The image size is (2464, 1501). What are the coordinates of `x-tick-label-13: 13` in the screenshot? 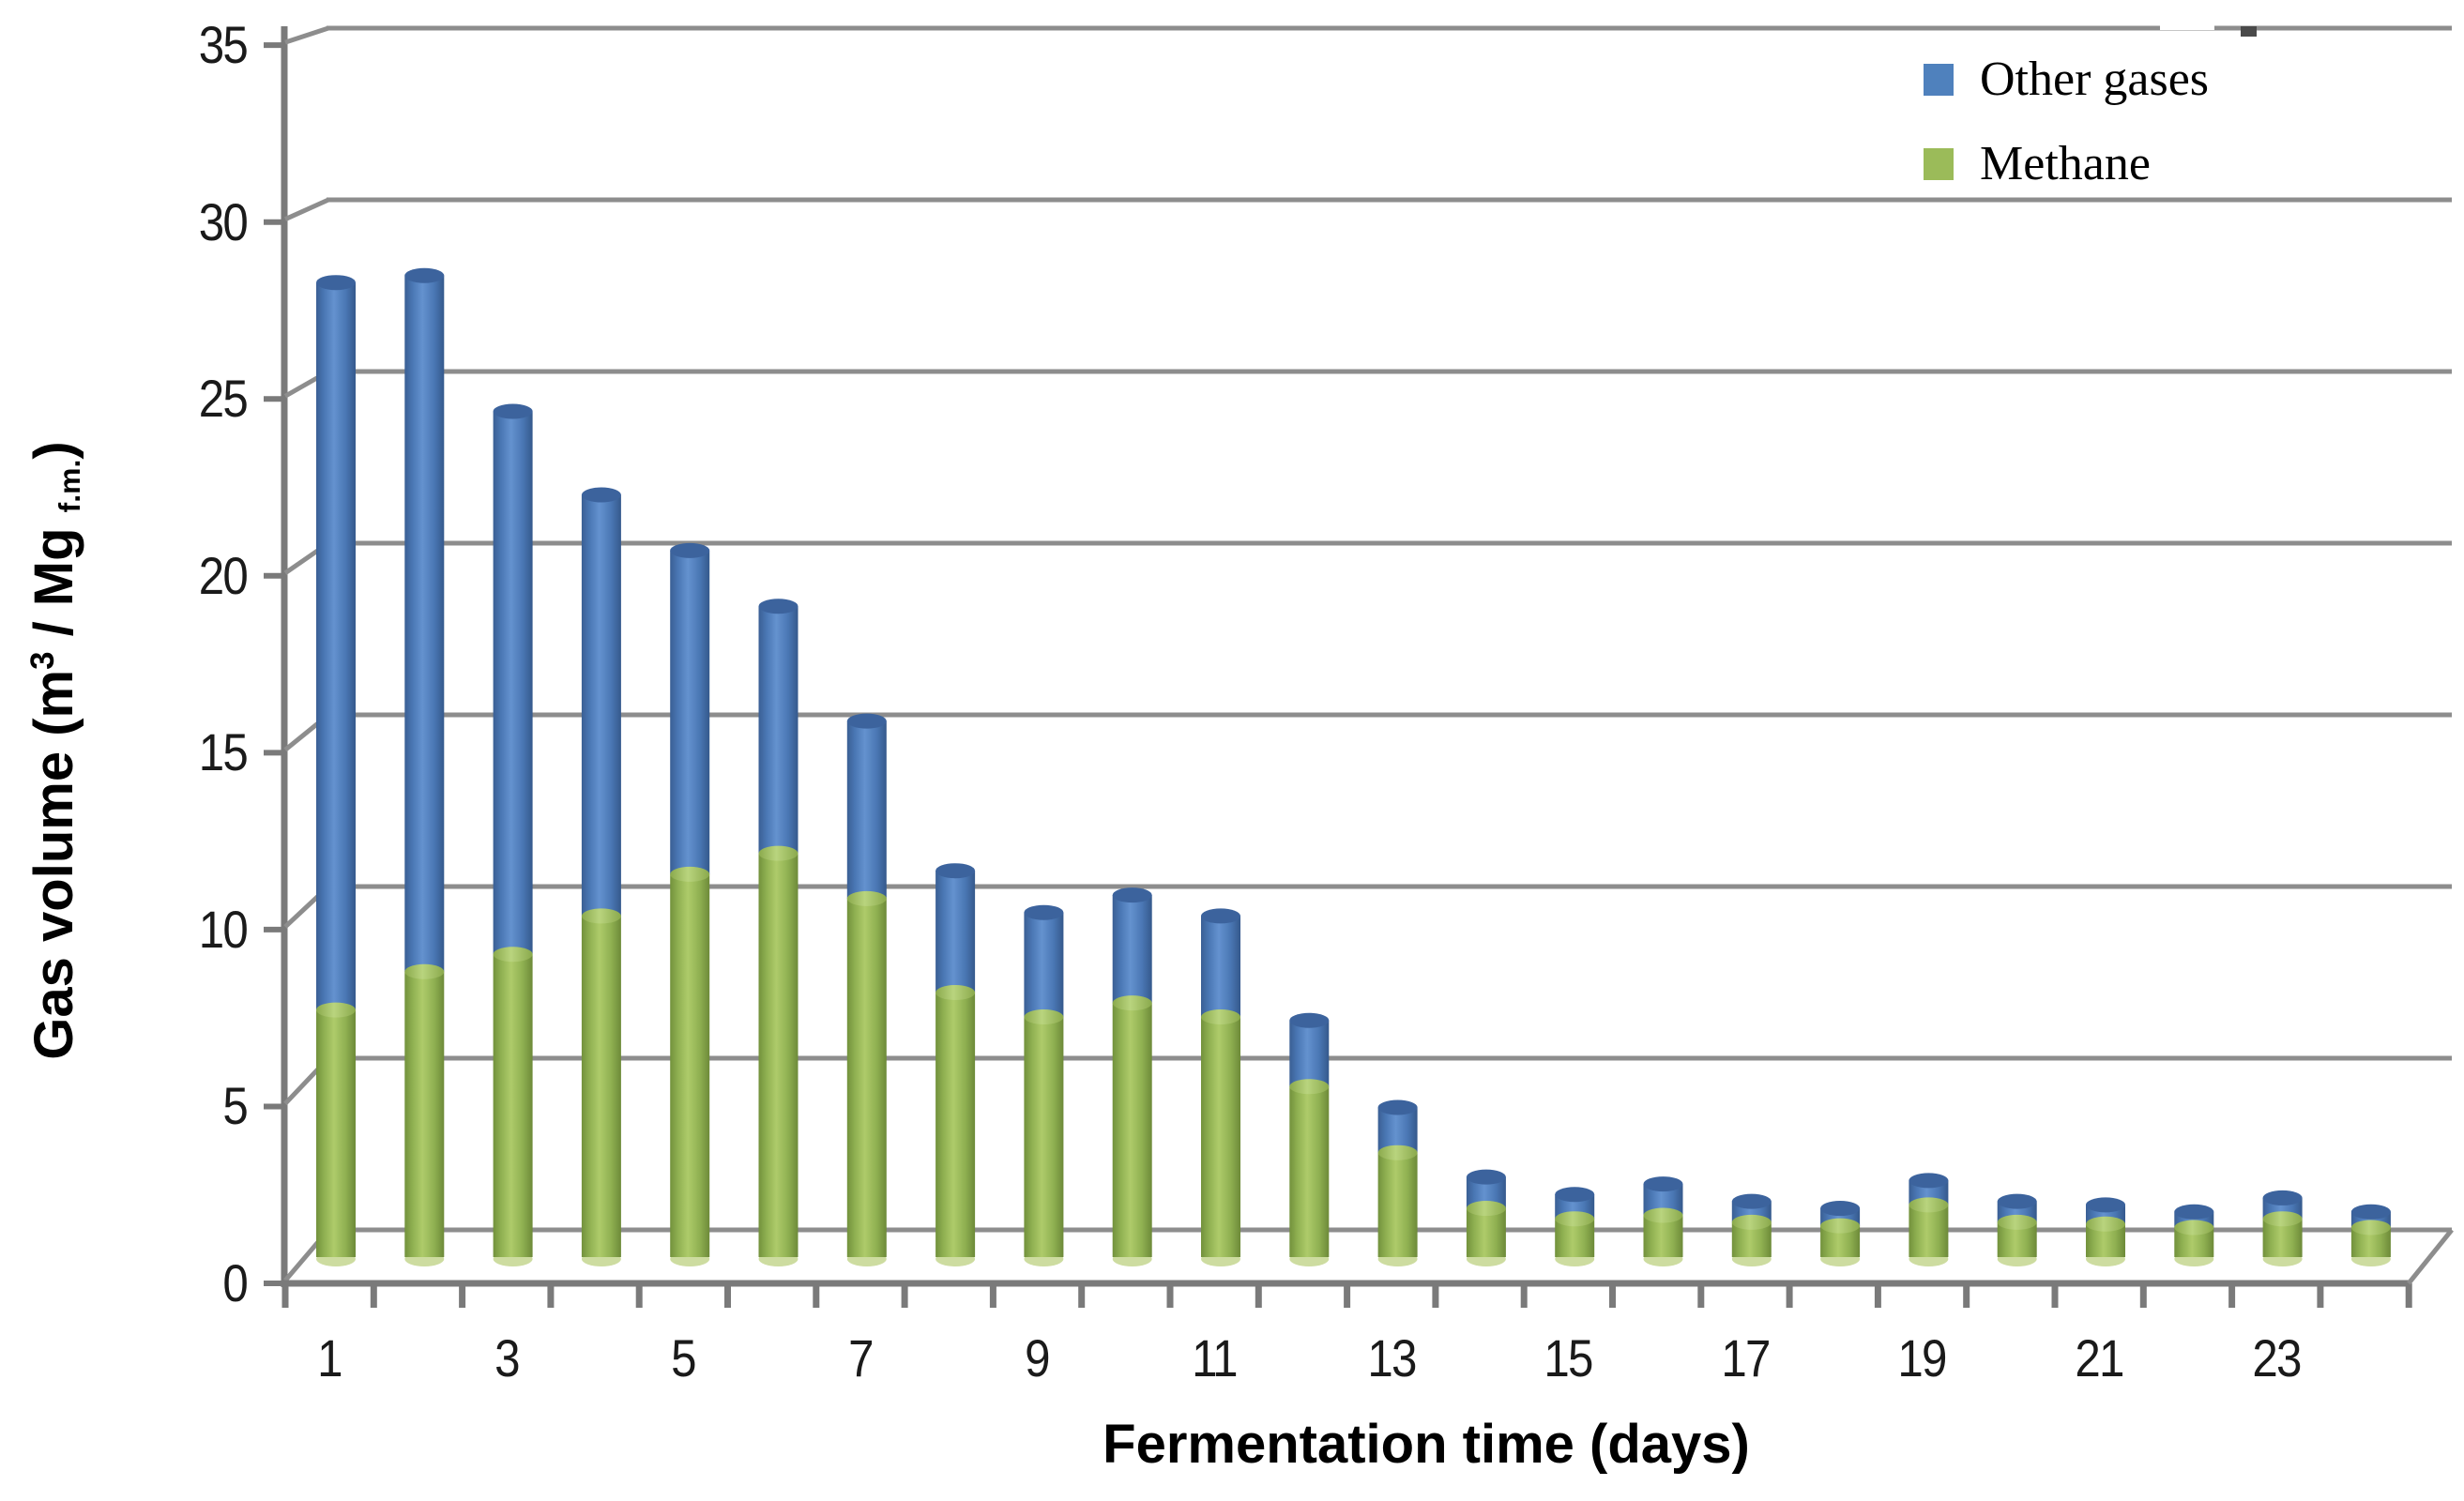 It's located at (1391, 1357).